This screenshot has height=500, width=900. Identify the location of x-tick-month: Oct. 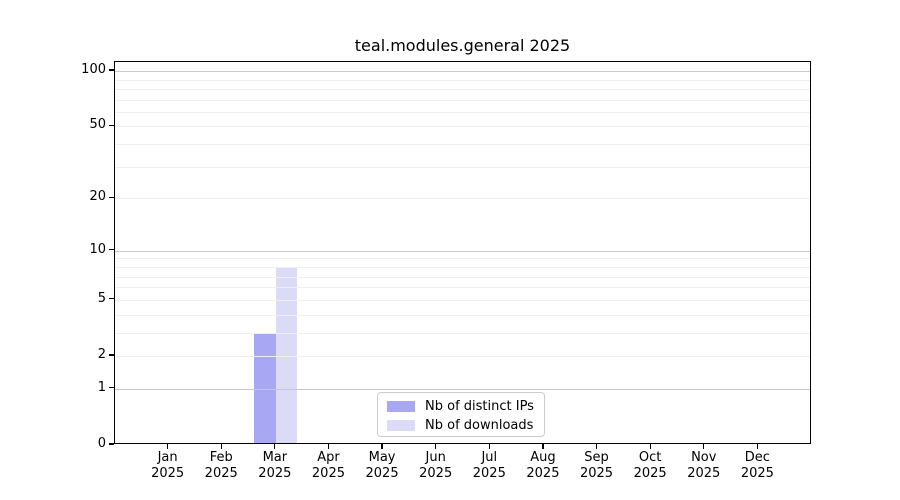
(650, 457).